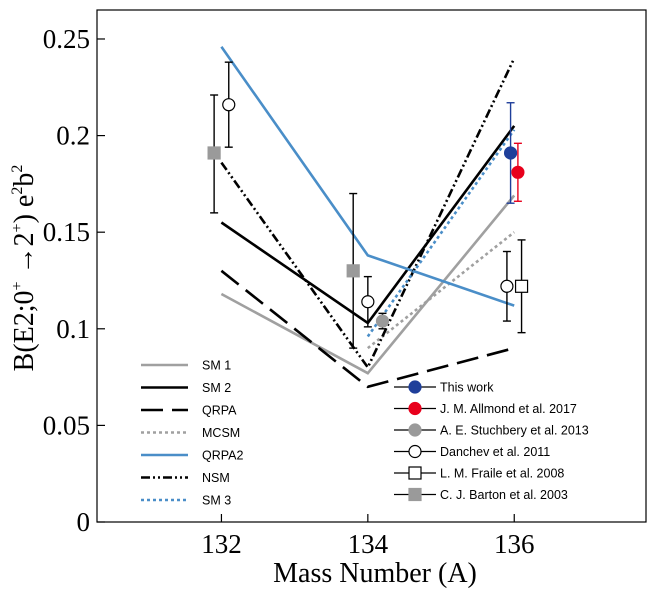  Describe the element at coordinates (73, 329) in the screenshot. I see `y-tick-label: 0.1` at that location.